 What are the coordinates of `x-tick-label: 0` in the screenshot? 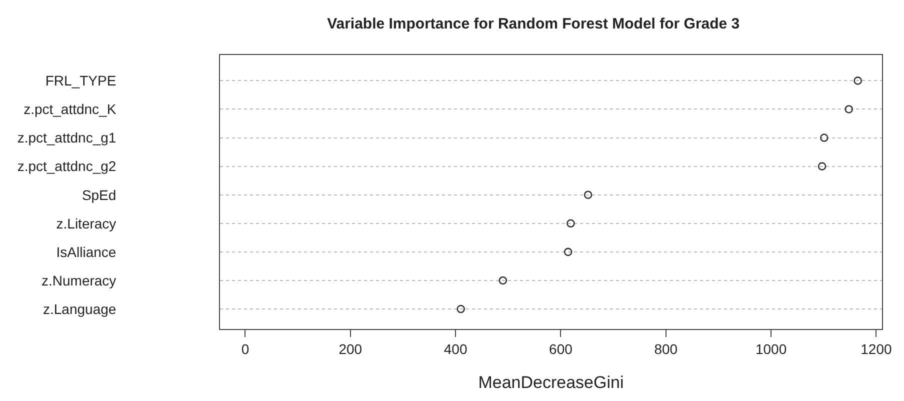 It's located at (245, 348).